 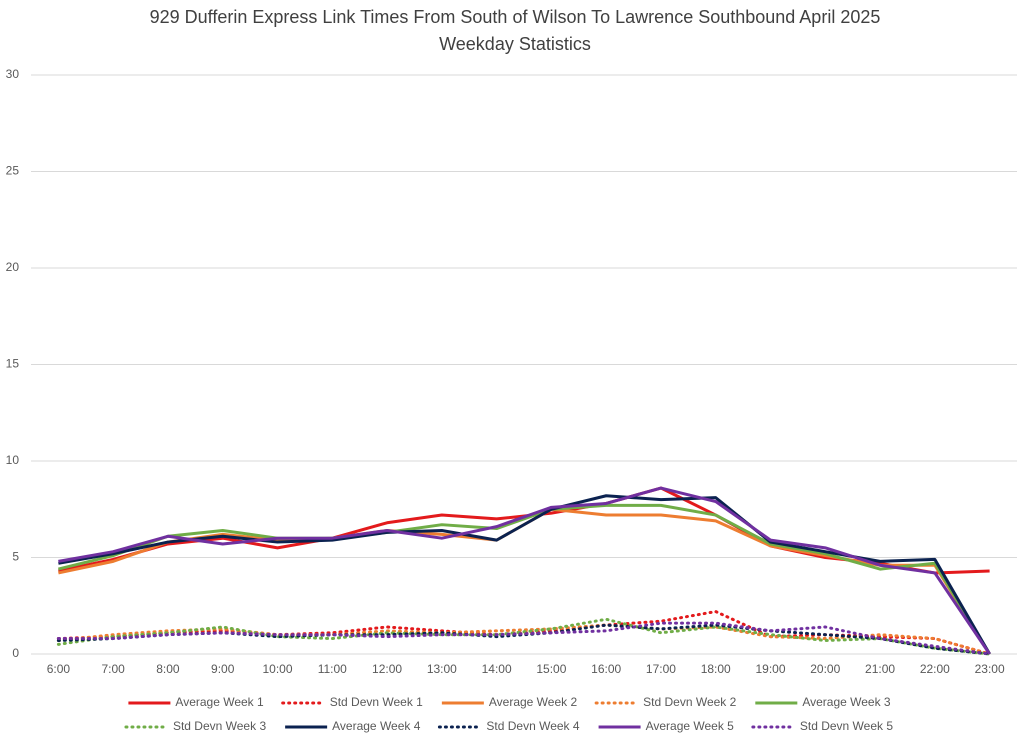 I want to click on x-tick-label: 20:00, so click(x=825, y=669).